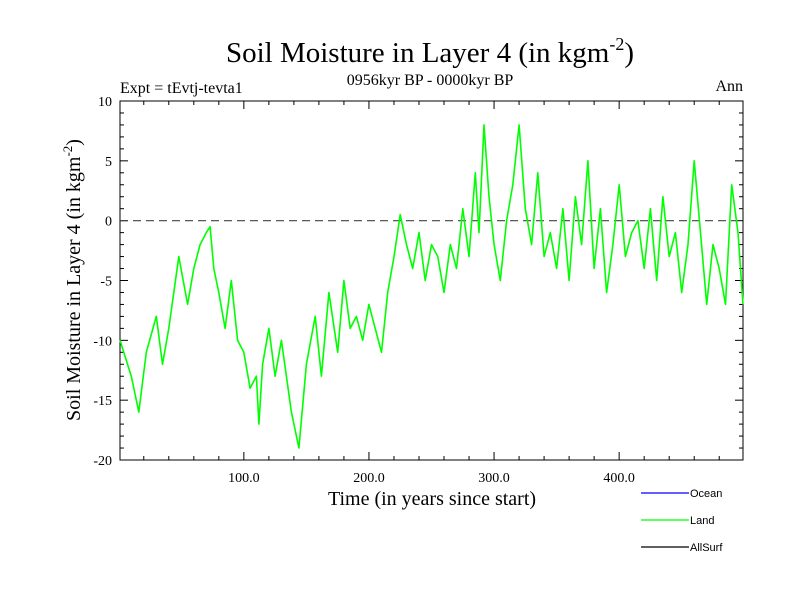  What do you see at coordinates (682, 521) in the screenshot?
I see `legend: Ocean Land AllSurf` at bounding box center [682, 521].